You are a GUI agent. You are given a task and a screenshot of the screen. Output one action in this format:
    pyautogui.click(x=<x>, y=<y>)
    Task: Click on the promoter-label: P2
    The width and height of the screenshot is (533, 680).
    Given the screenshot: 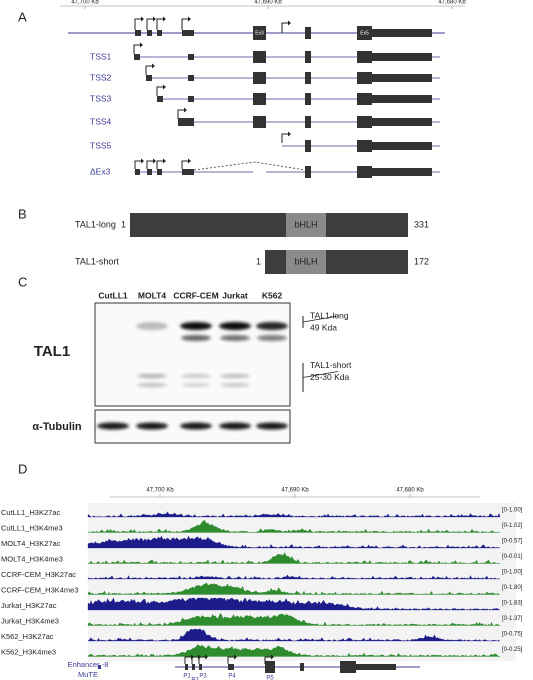 What is the action you would take?
    pyautogui.click(x=195, y=679)
    